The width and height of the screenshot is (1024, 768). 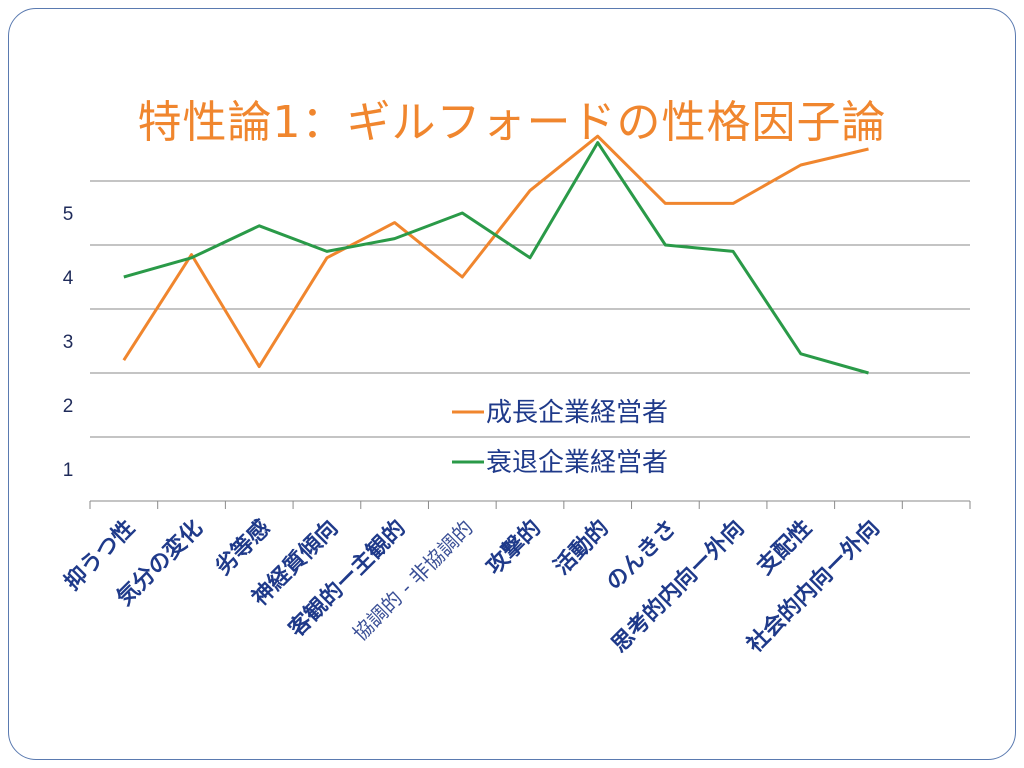 I want to click on x-category-label: 客観的ー主観的, so click(x=347, y=578).